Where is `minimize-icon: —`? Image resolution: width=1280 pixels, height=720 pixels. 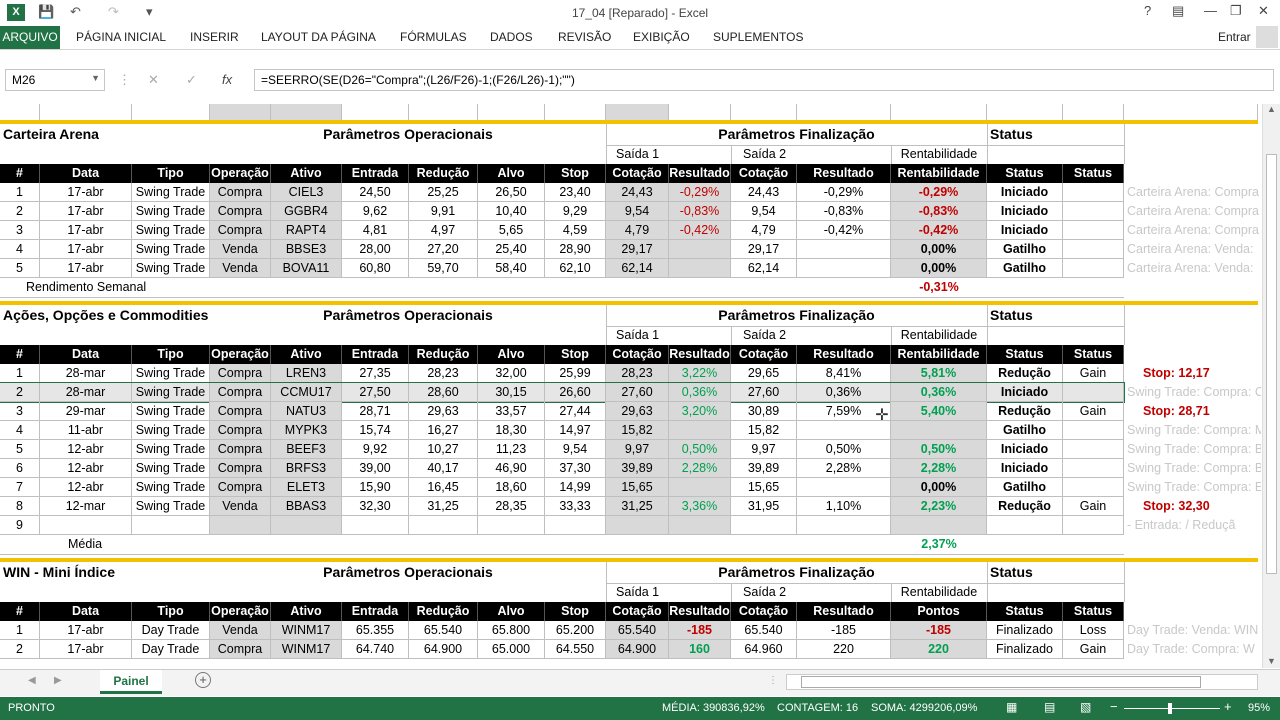
minimize-icon: — is located at coordinates (1210, 10).